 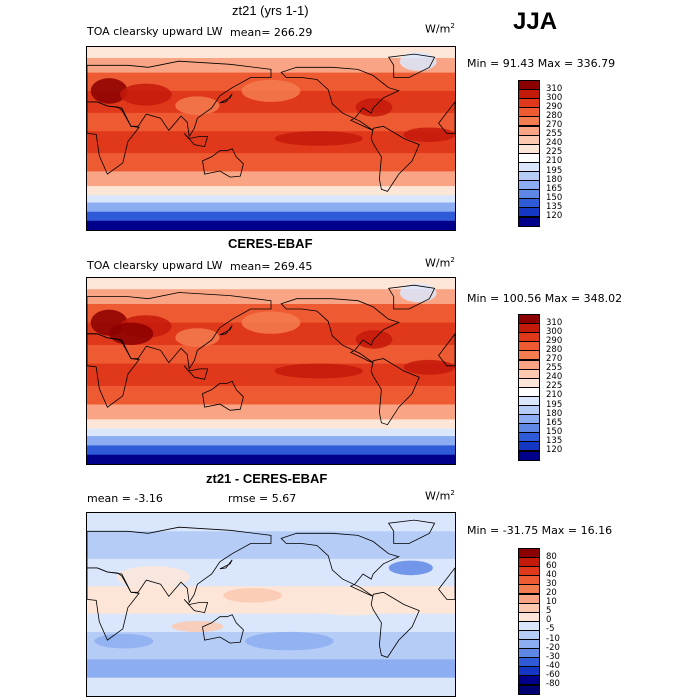 What do you see at coordinates (440, 496) in the screenshot?
I see `panel3-units: W/m2` at bounding box center [440, 496].